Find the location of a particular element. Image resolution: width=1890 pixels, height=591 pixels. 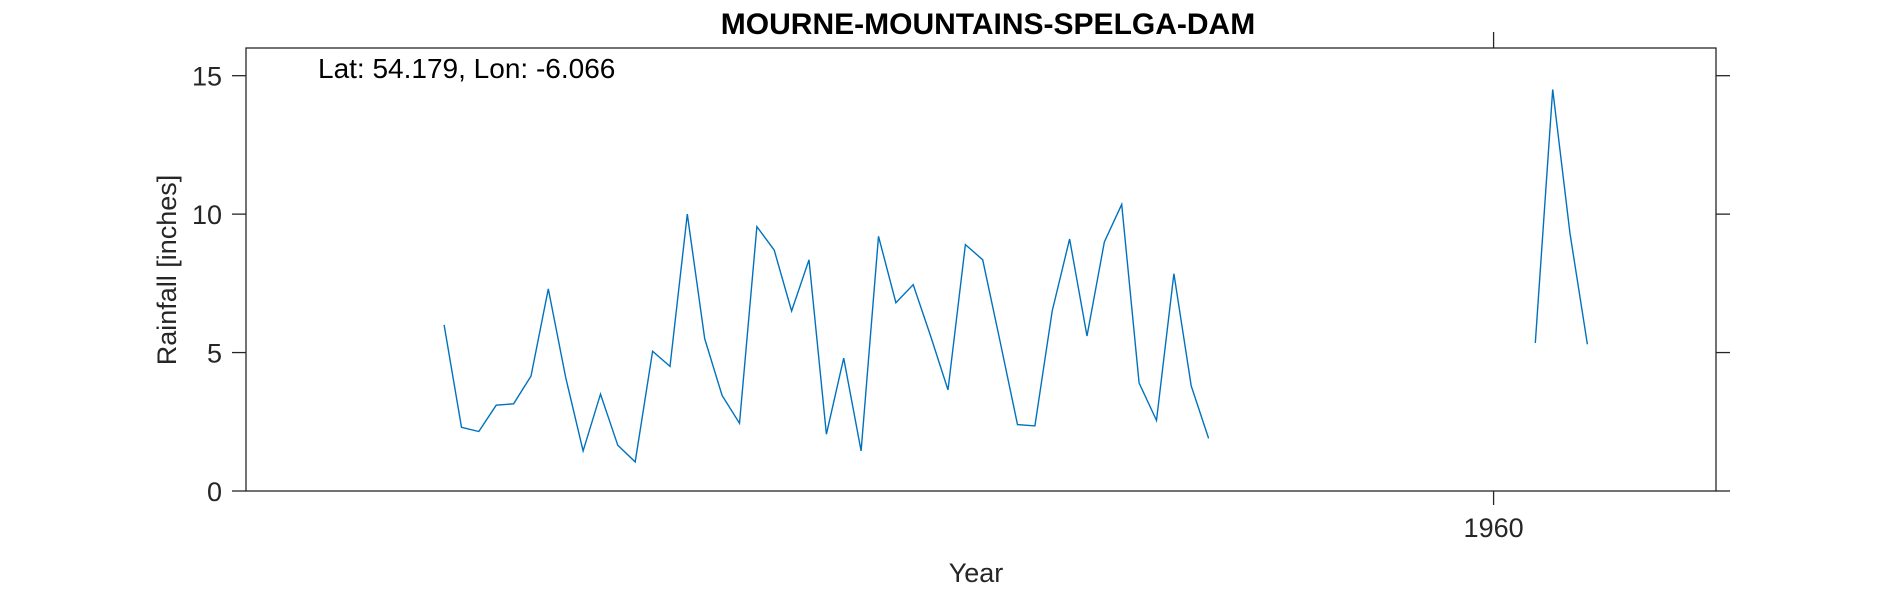

x-axis-label: Year is located at coordinates (976, 573).